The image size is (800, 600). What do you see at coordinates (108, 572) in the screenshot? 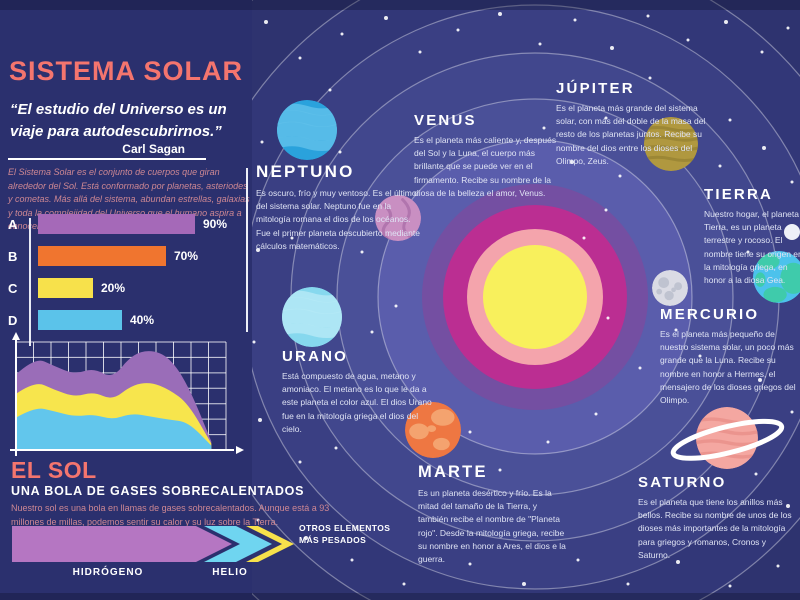
I see `composition-label-hidrogeno: HIDRÓGENO` at bounding box center [108, 572].